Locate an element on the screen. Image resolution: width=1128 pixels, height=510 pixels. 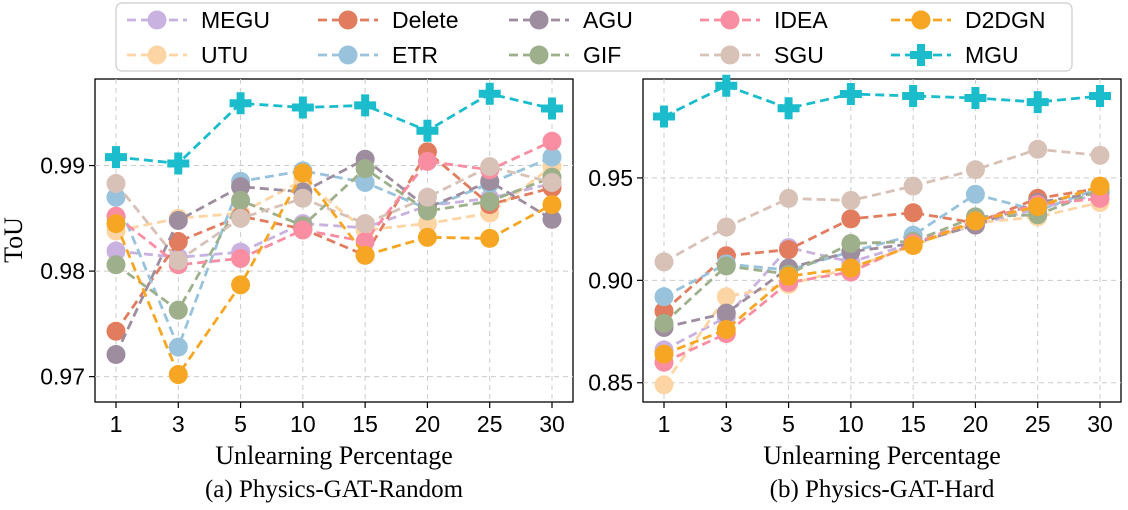
y-tick-label: 0.90 is located at coordinates (610, 280).